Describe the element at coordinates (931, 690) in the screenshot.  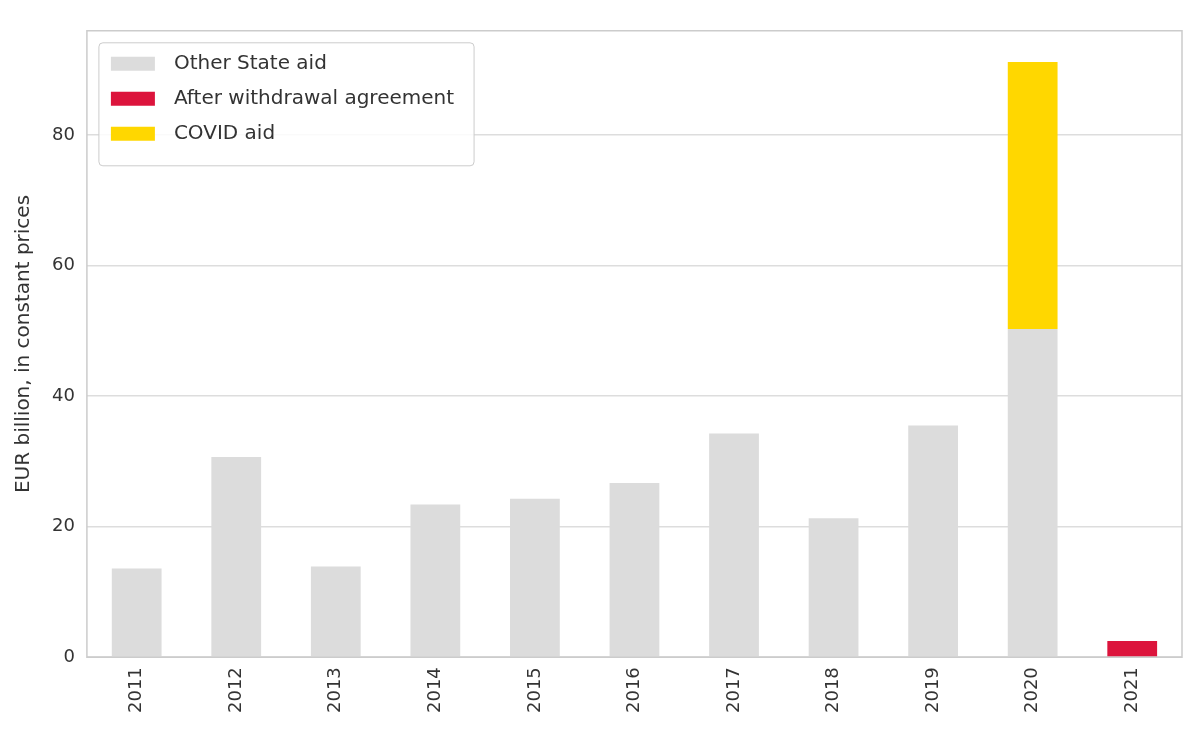
I see `x-tick-label: 2019` at that location.